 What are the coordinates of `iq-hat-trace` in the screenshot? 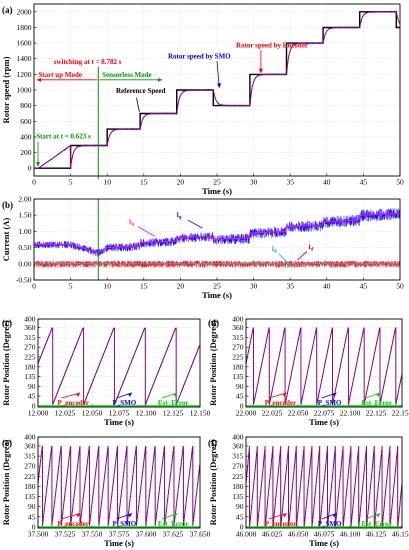 It's located at (216, 232).